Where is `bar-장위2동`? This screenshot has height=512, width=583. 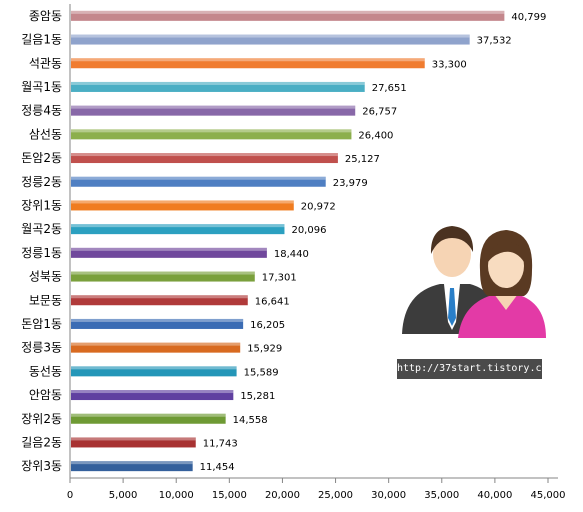 bar-장위2동 is located at coordinates (148, 418).